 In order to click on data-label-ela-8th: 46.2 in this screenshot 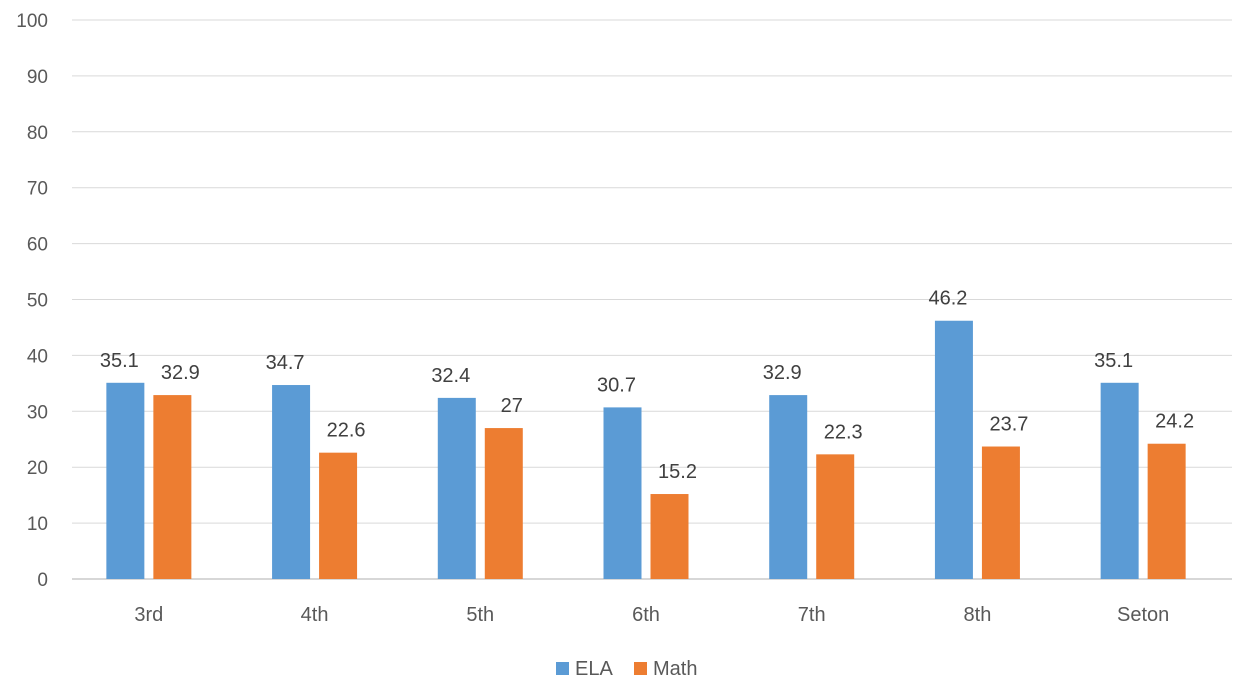, I will do `click(947, 299)`.